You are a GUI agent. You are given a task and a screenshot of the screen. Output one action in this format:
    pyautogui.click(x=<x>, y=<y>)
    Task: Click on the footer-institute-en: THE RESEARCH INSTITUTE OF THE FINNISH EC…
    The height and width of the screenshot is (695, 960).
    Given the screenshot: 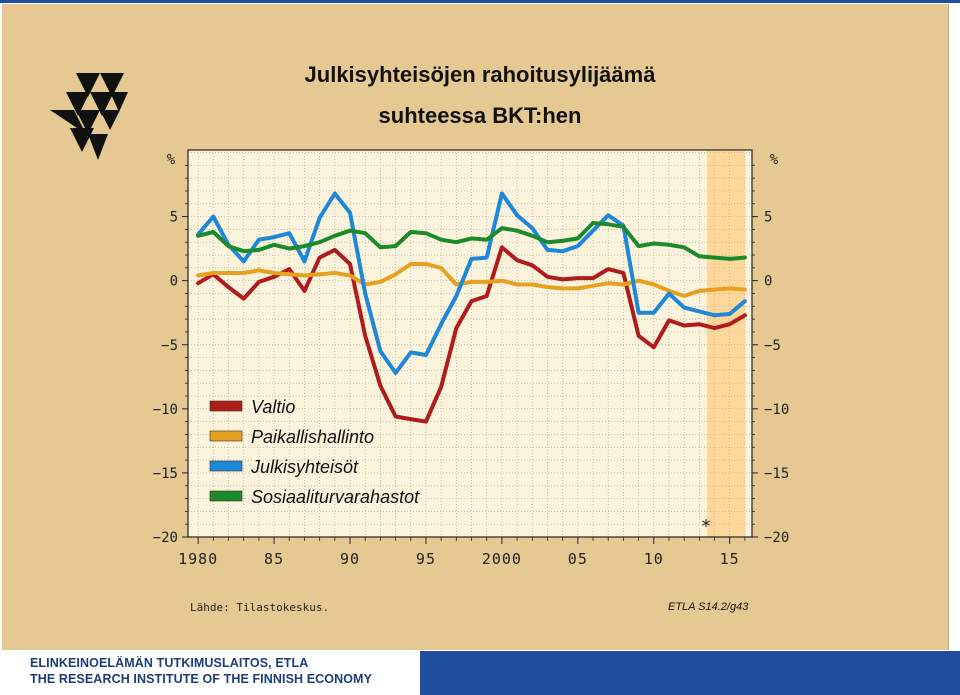 What is the action you would take?
    pyautogui.click(x=201, y=679)
    